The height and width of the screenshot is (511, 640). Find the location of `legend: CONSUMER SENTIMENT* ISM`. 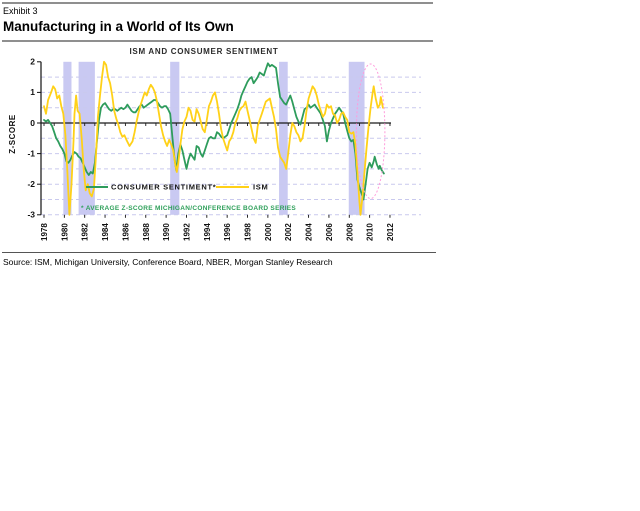

legend: CONSUMER SENTIMENT* ISM is located at coordinates (177, 187).